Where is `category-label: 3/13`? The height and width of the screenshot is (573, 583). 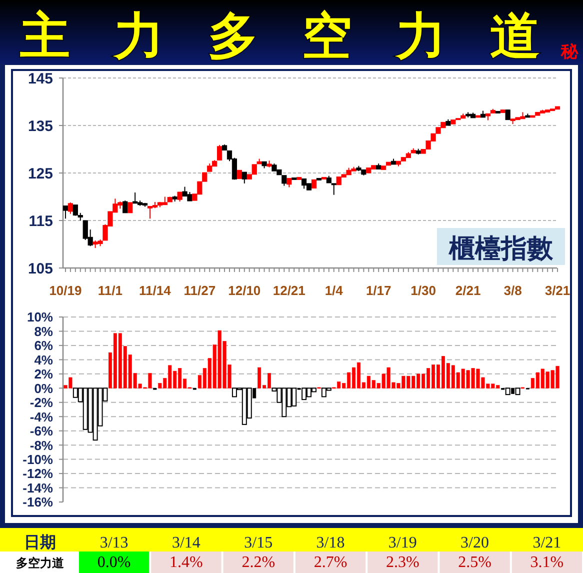
category-label: 3/13 is located at coordinates (114, 543).